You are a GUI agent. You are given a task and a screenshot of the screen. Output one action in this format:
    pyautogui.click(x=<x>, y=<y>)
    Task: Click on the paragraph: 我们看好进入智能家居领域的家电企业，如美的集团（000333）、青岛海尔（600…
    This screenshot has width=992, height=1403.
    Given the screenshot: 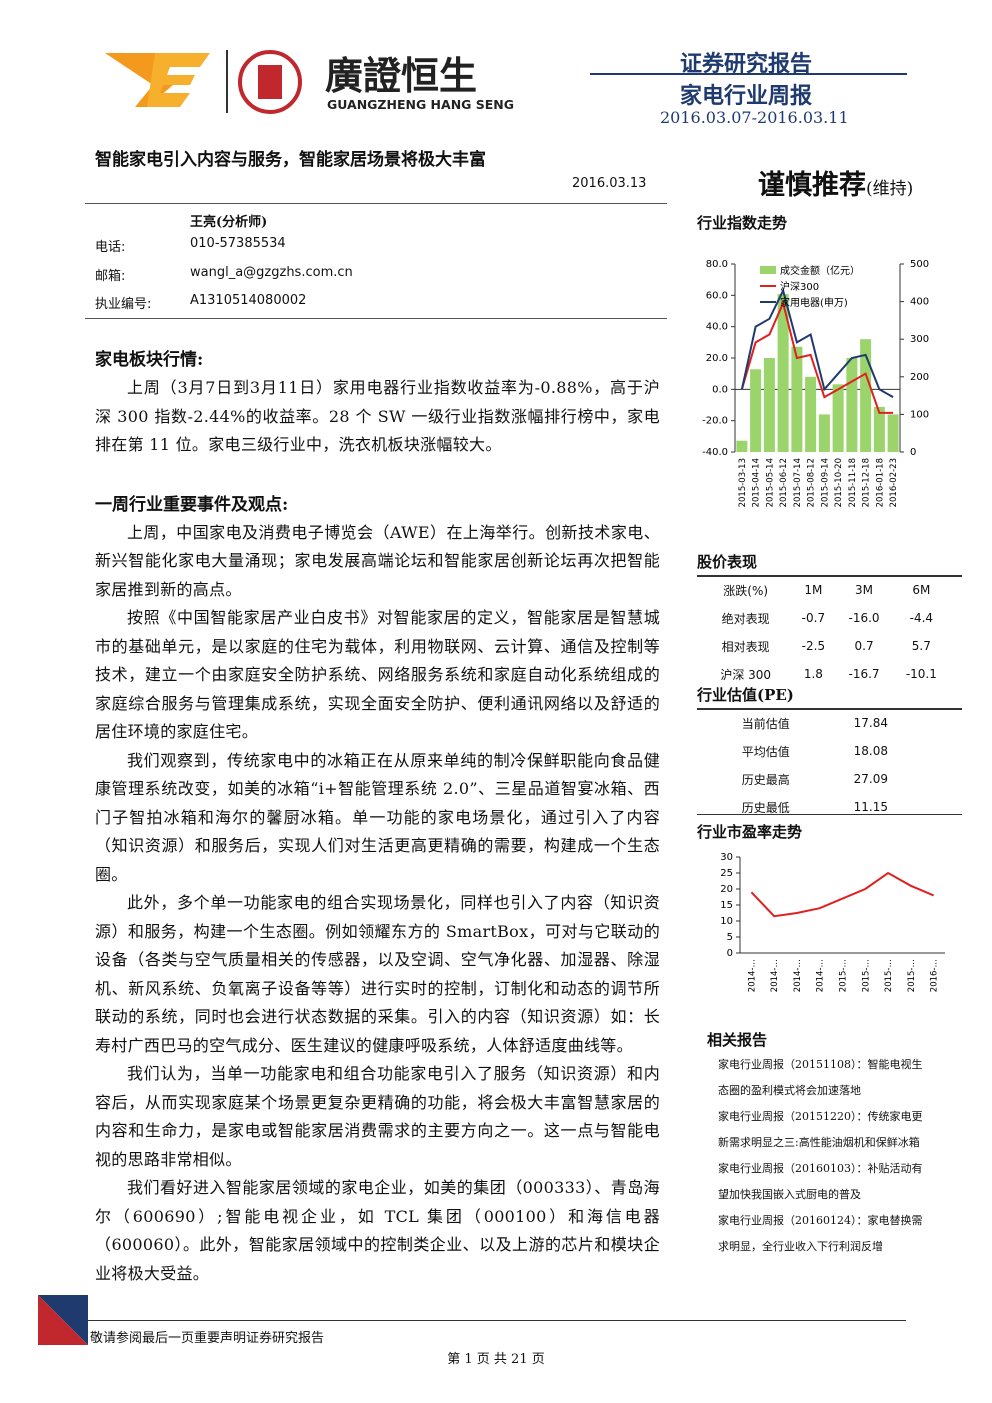 What is the action you would take?
    pyautogui.click(x=377, y=1230)
    